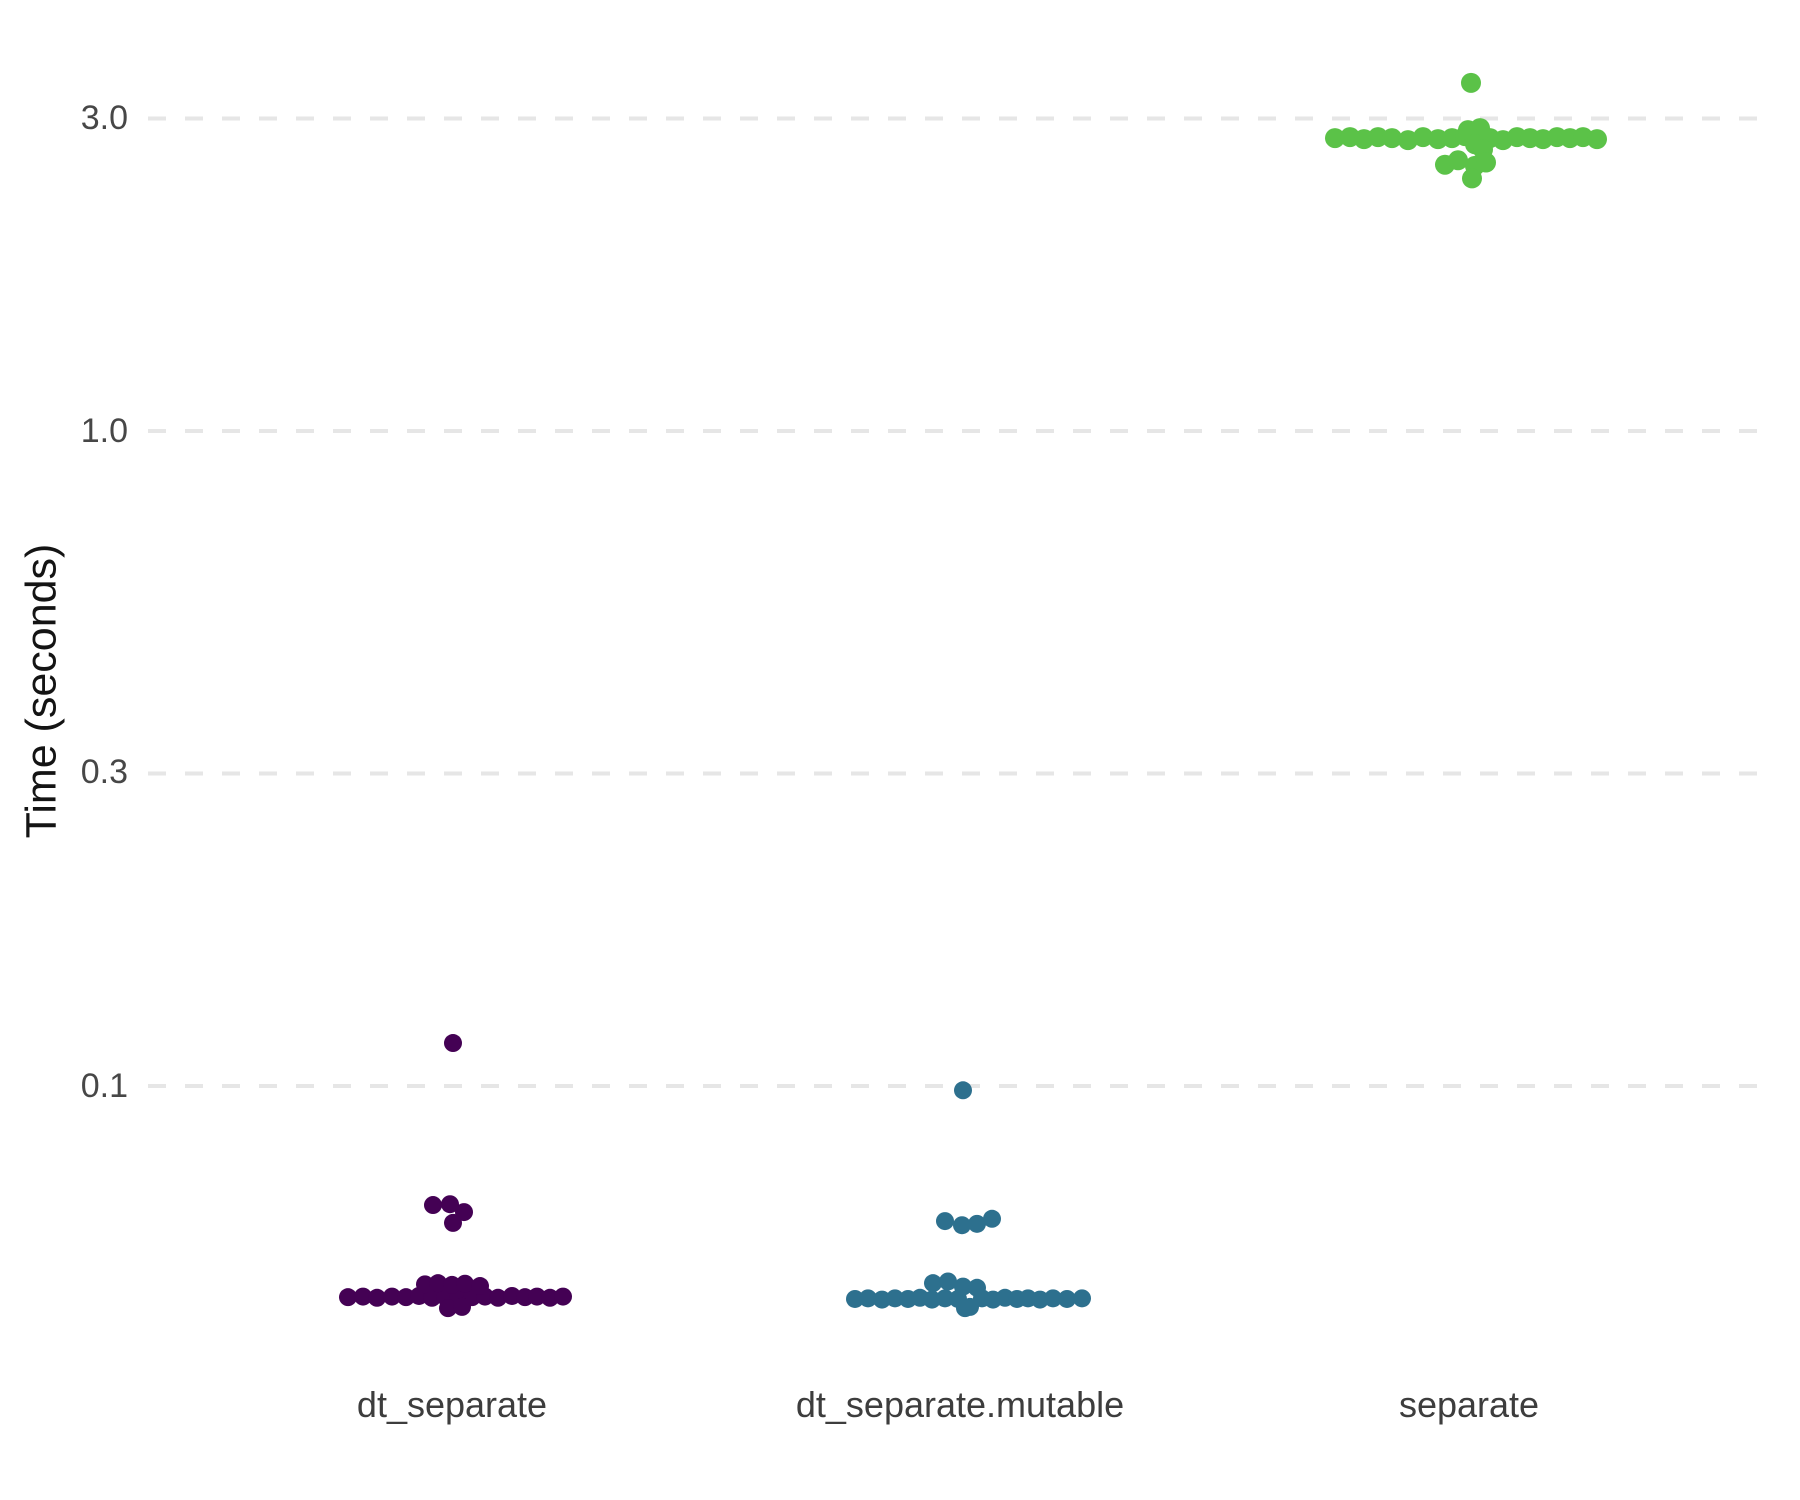 The width and height of the screenshot is (1800, 1500). I want to click on x-category-label-dt-separate-mutable: dt_separate.mutable, so click(960, 1404).